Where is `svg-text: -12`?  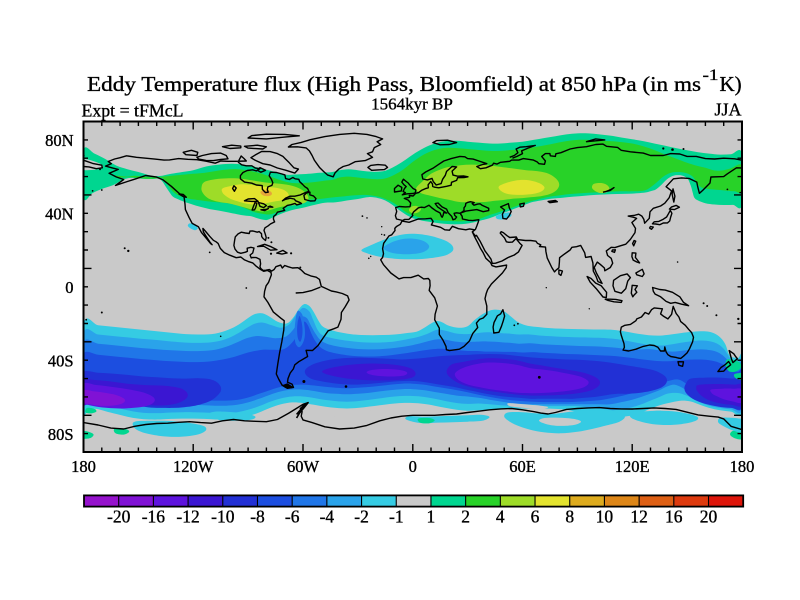
svg-text: -12 is located at coordinates (187, 517).